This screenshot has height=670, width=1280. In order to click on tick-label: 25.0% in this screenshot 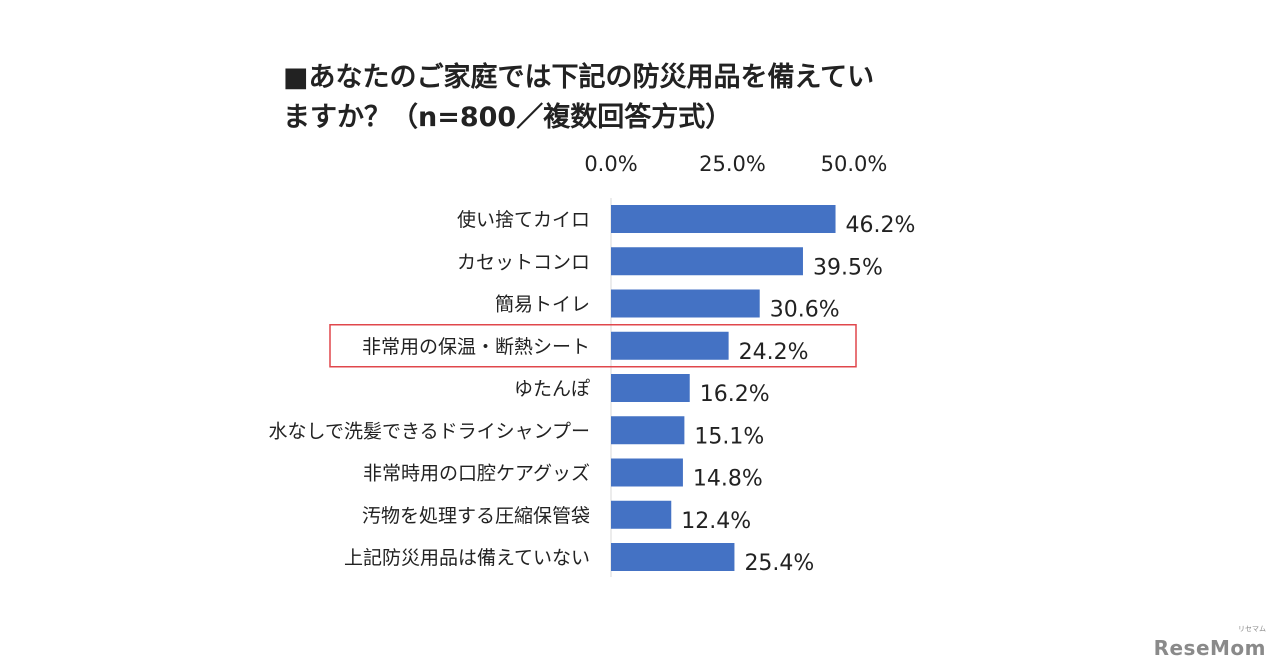, I will do `click(732, 164)`.